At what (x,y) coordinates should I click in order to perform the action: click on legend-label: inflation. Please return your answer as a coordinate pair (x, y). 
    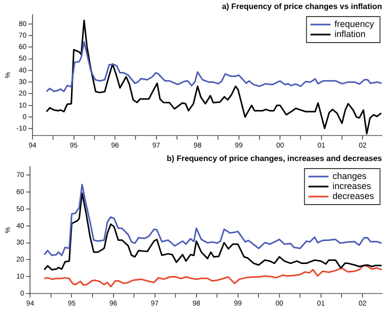
    Looking at the image, I should click on (350, 34).